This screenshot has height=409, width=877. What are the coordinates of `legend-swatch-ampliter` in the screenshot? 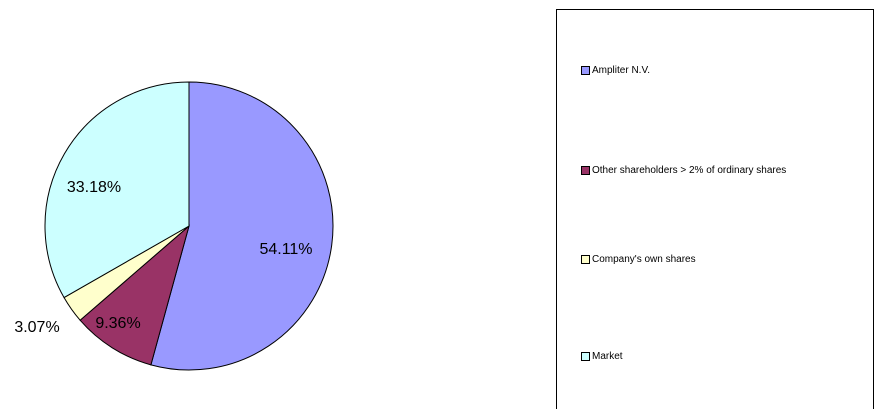 It's located at (585, 70).